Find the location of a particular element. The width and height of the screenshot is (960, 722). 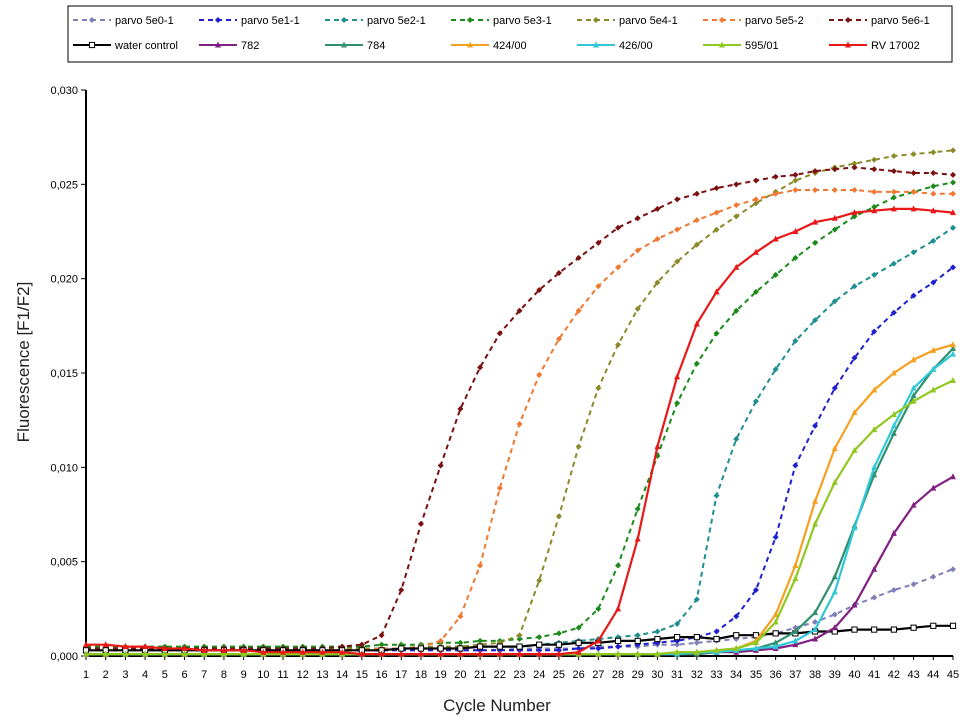

x-tick-label: 22 is located at coordinates (500, 675).